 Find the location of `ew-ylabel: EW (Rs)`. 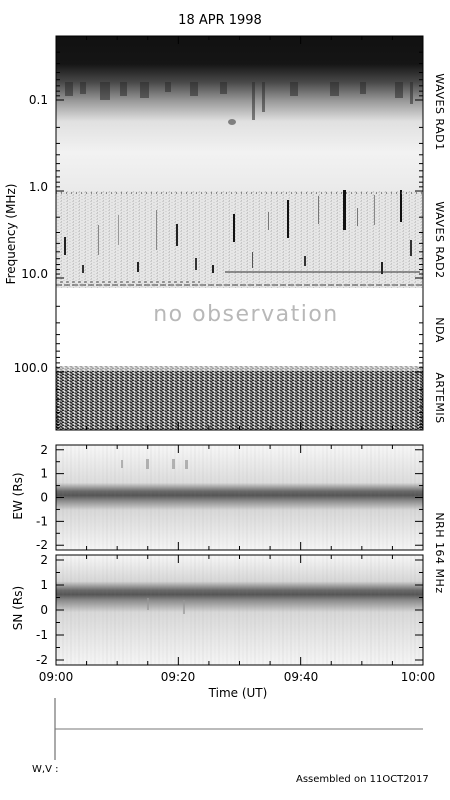

ew-ylabel: EW (Rs) is located at coordinates (18, 495).